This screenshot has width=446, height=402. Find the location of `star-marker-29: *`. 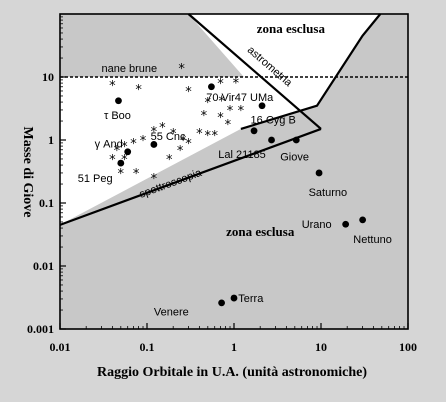

star-marker-29: * is located at coordinates (188, 144).